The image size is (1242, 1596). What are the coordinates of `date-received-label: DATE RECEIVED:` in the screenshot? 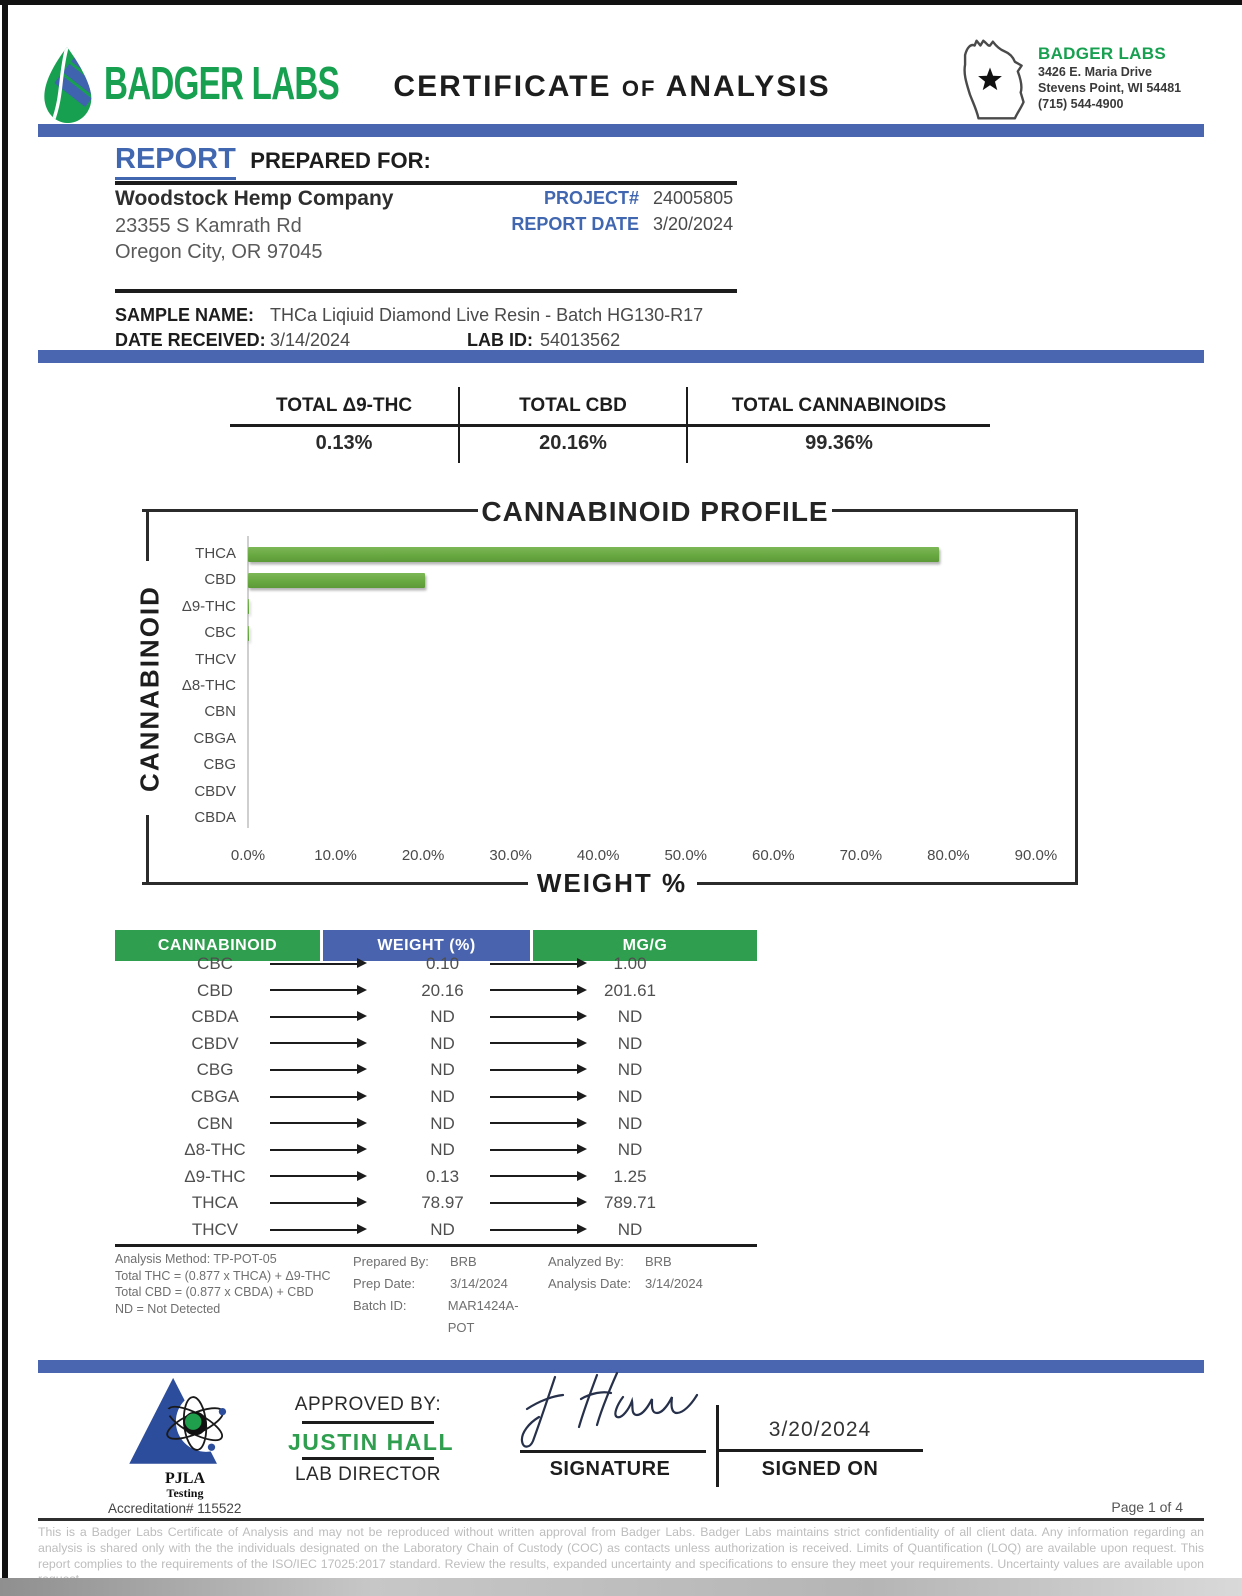 It's located at (190, 340).